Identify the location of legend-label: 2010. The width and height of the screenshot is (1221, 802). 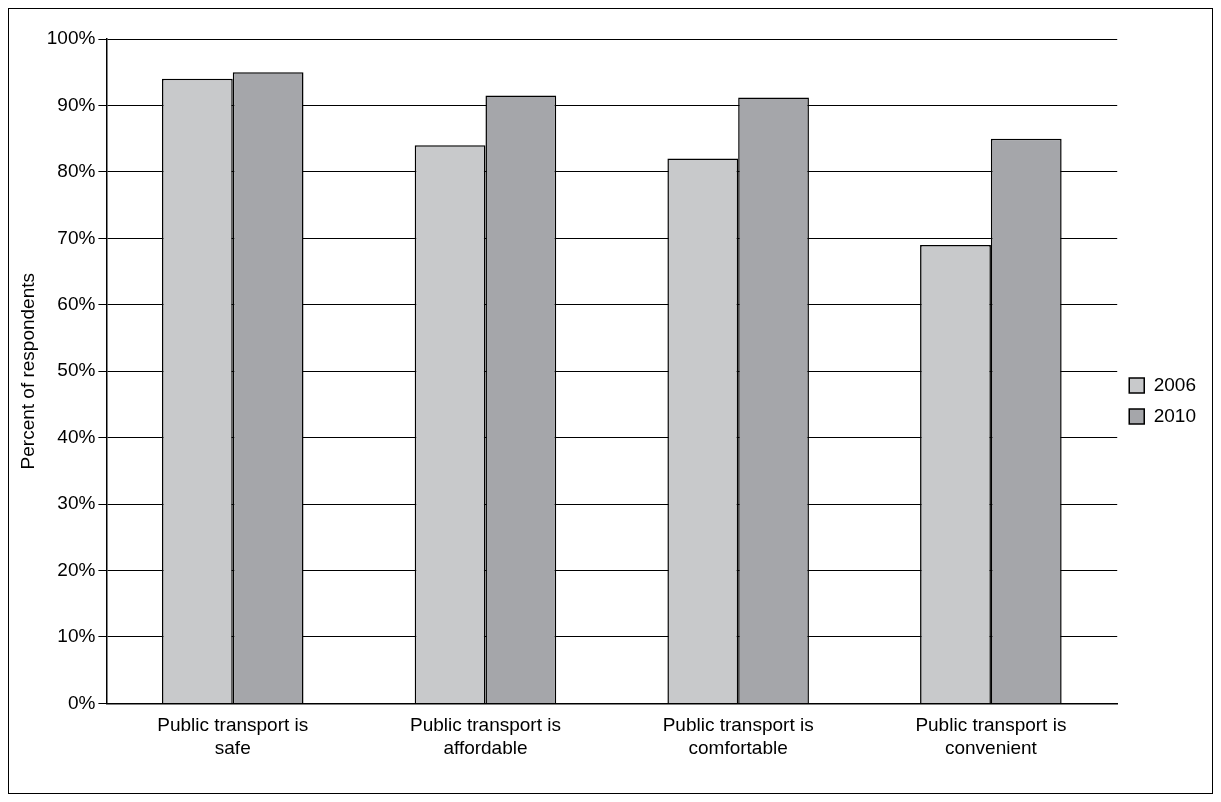
(1175, 415).